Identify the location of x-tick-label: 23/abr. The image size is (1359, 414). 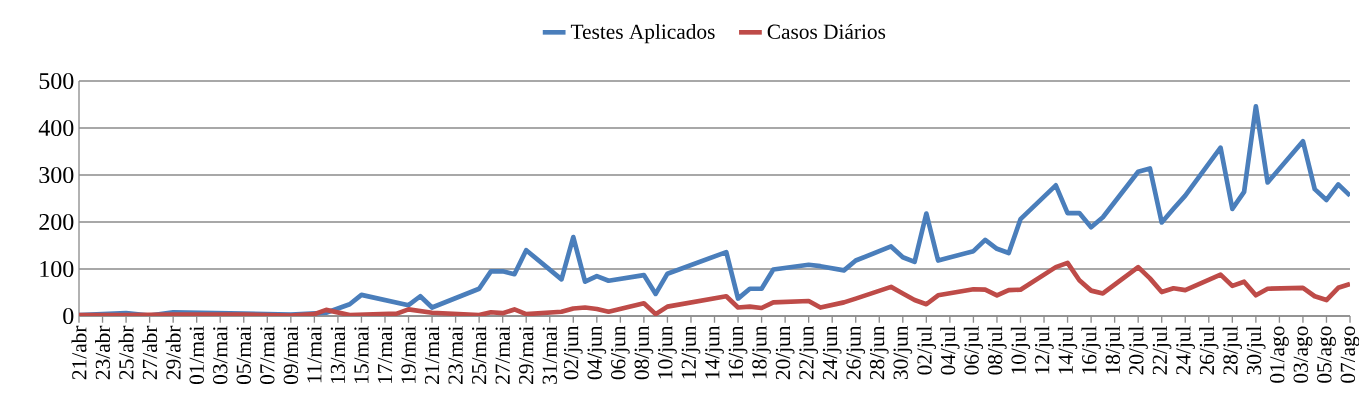
(103, 352).